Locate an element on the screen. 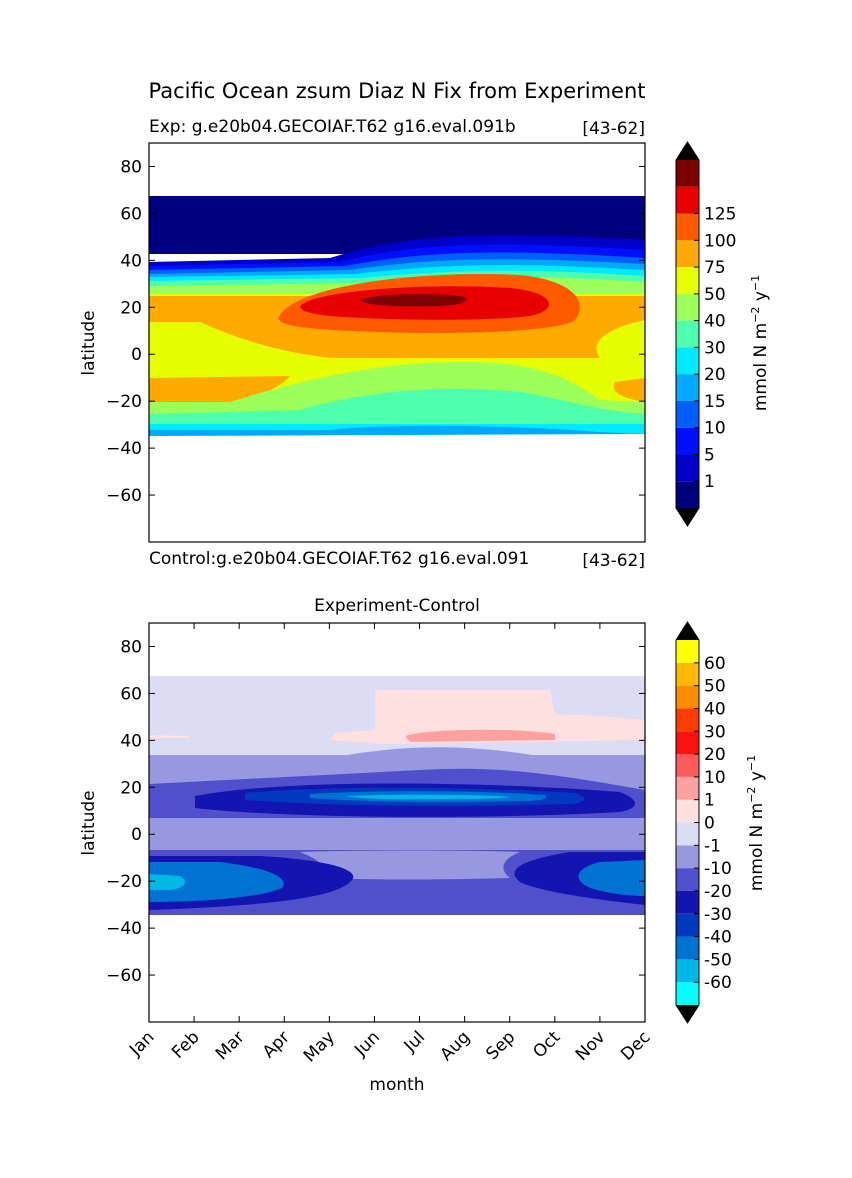 This screenshot has width=852, height=1178. difference-colorbar-tick-label: -30 is located at coordinates (718, 915).